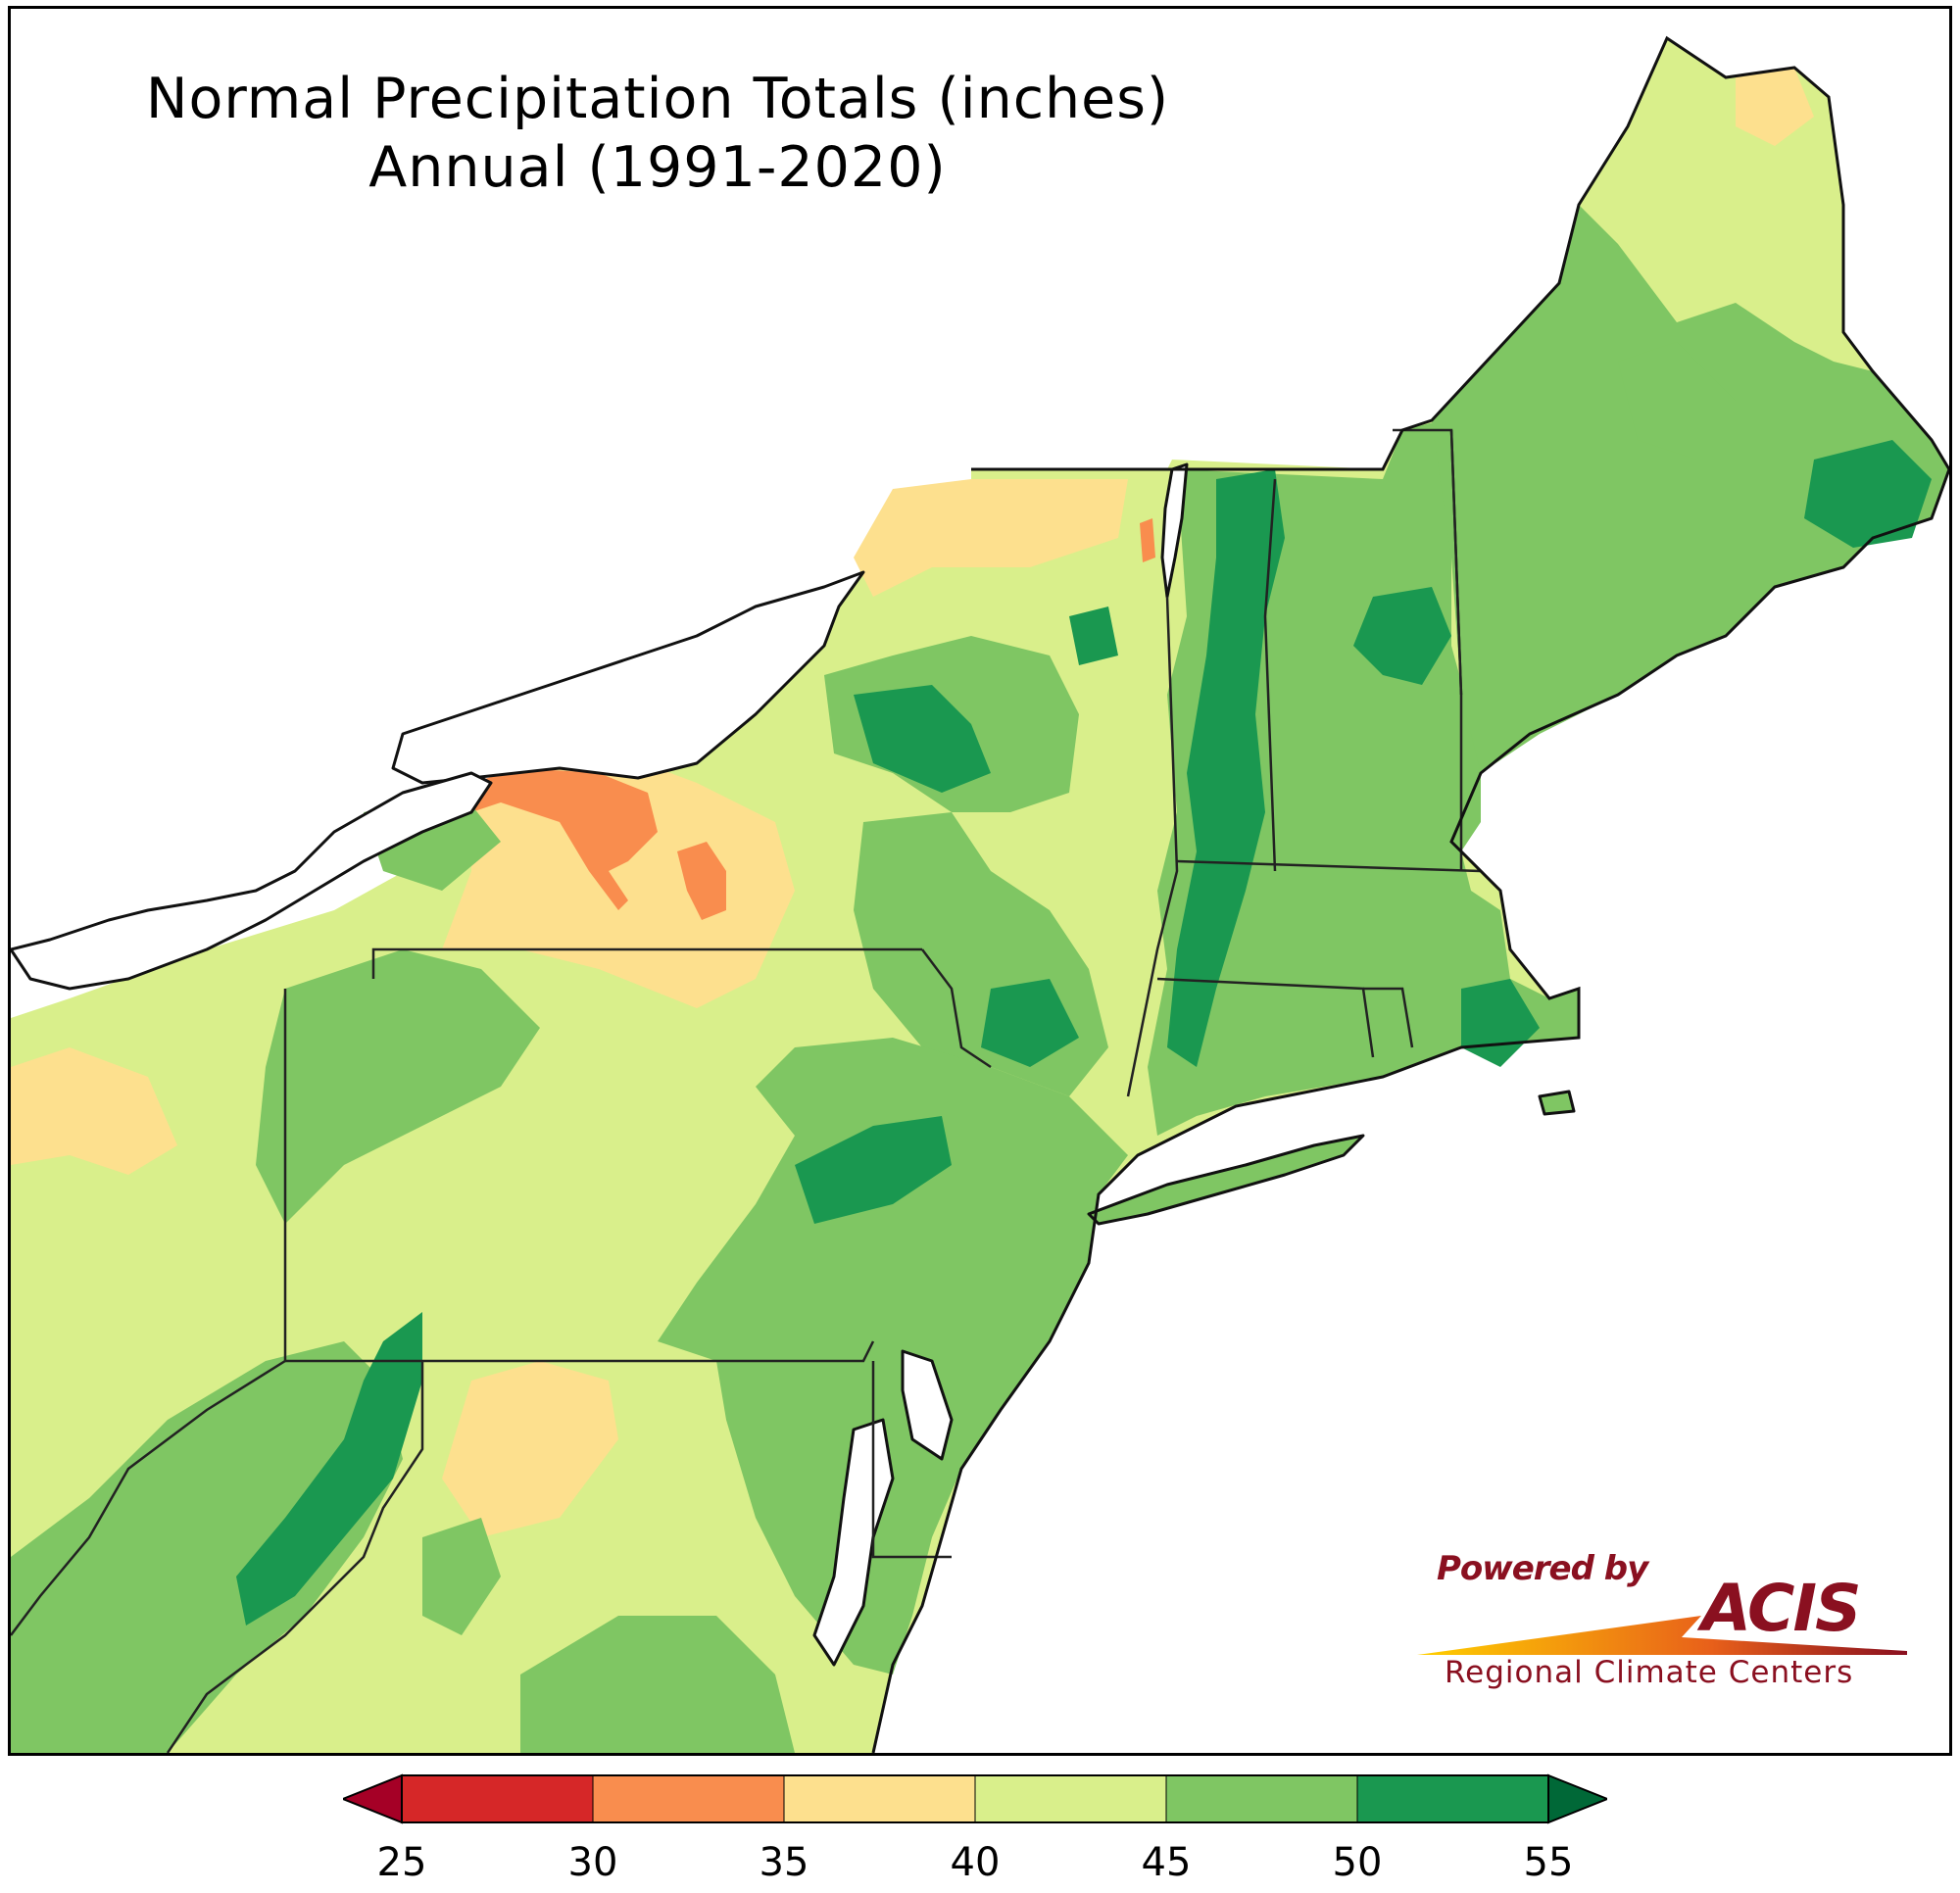  I want to click on lake-champlain, so click(1174, 530).